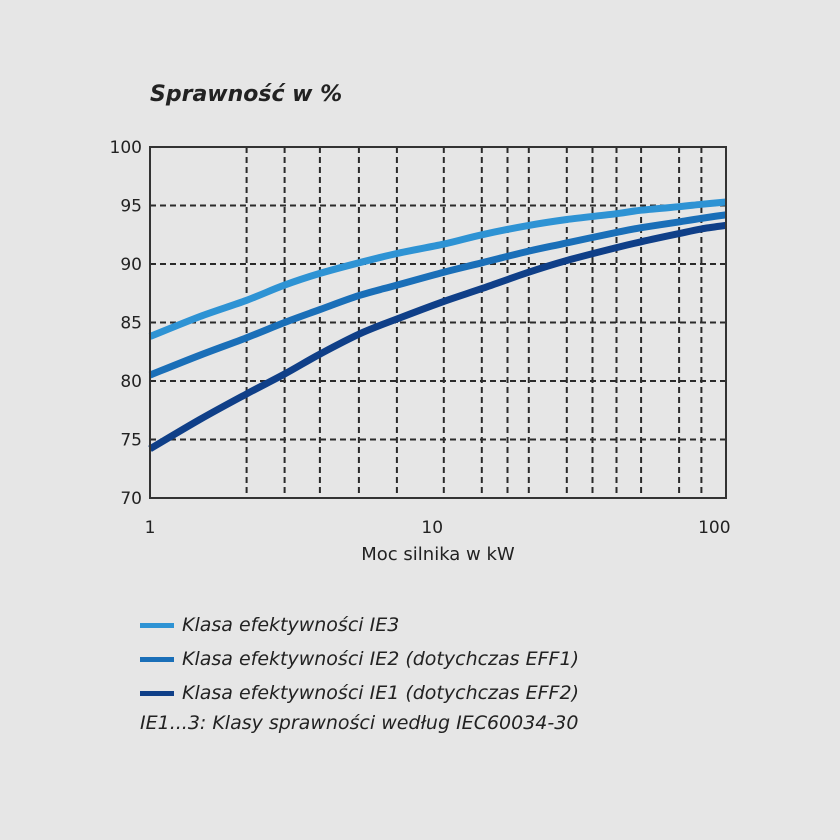  What do you see at coordinates (131, 207) in the screenshot?
I see `y-tick-label-1: 95` at bounding box center [131, 207].